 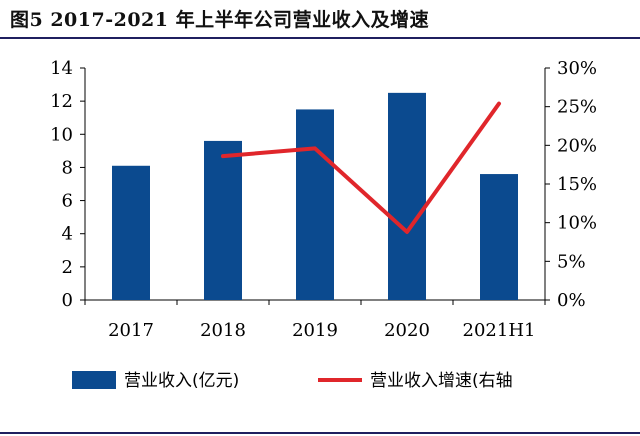 What do you see at coordinates (571, 300) in the screenshot?
I see `right-tick-label: 0%` at bounding box center [571, 300].